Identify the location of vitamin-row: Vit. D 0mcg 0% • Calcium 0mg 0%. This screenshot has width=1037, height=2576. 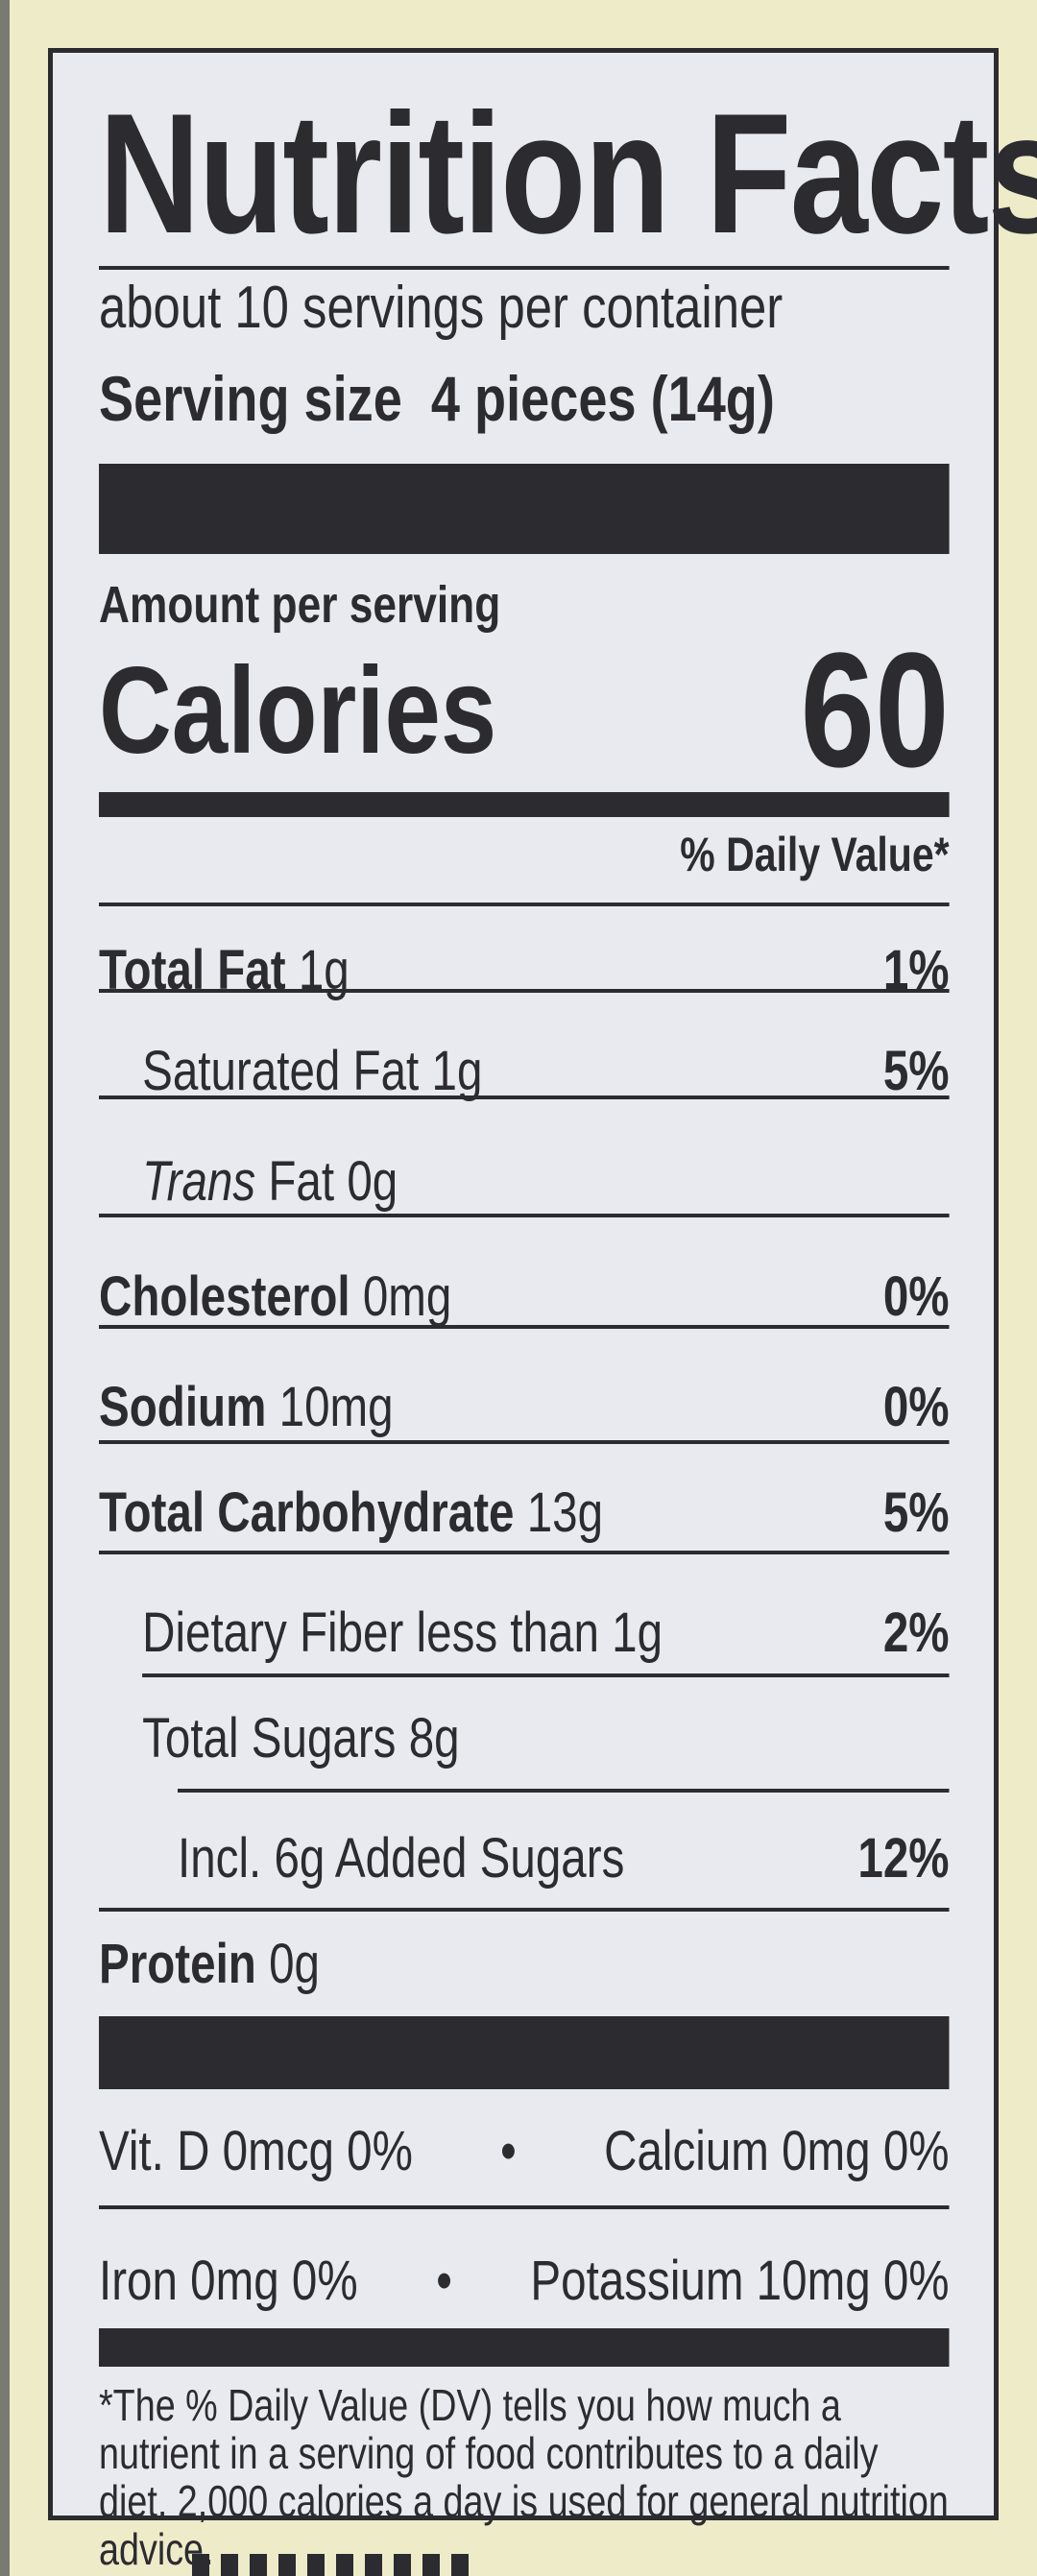
(524, 2150).